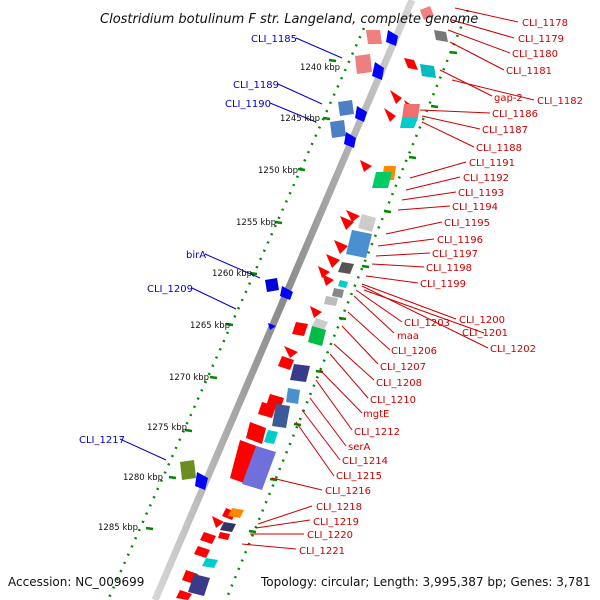 The image size is (600, 600). What do you see at coordinates (118, 528) in the screenshot?
I see `tick-label: 1285 kbp` at bounding box center [118, 528].